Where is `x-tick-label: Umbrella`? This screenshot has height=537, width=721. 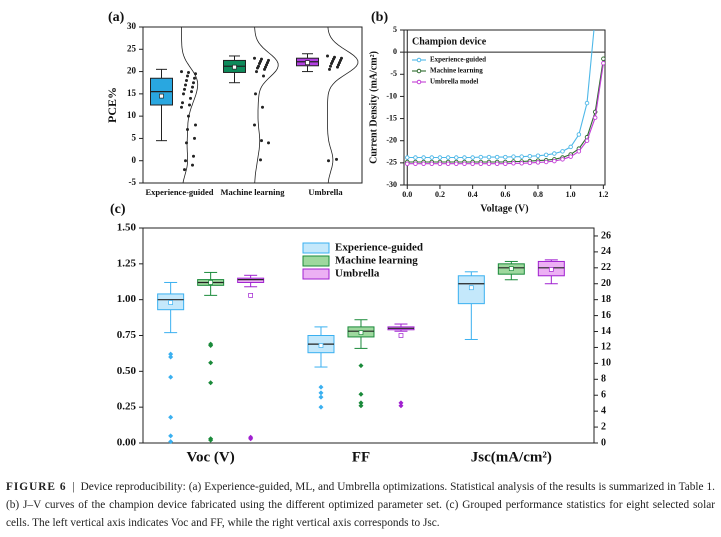
x-tick-label: Umbrella is located at coordinates (325, 192).